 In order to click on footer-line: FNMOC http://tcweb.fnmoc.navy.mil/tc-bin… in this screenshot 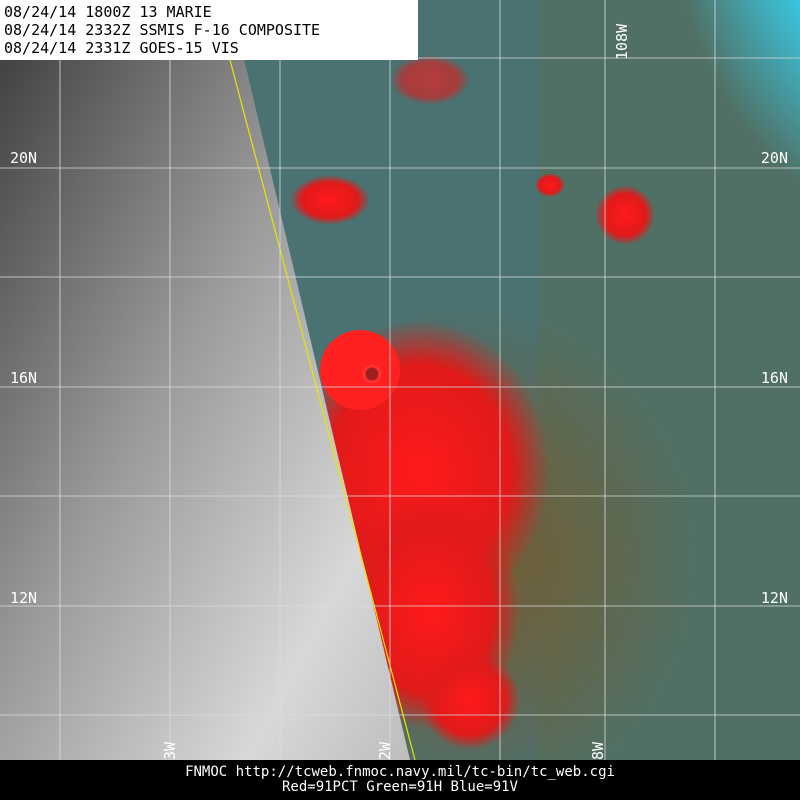, I will do `click(400, 772)`.